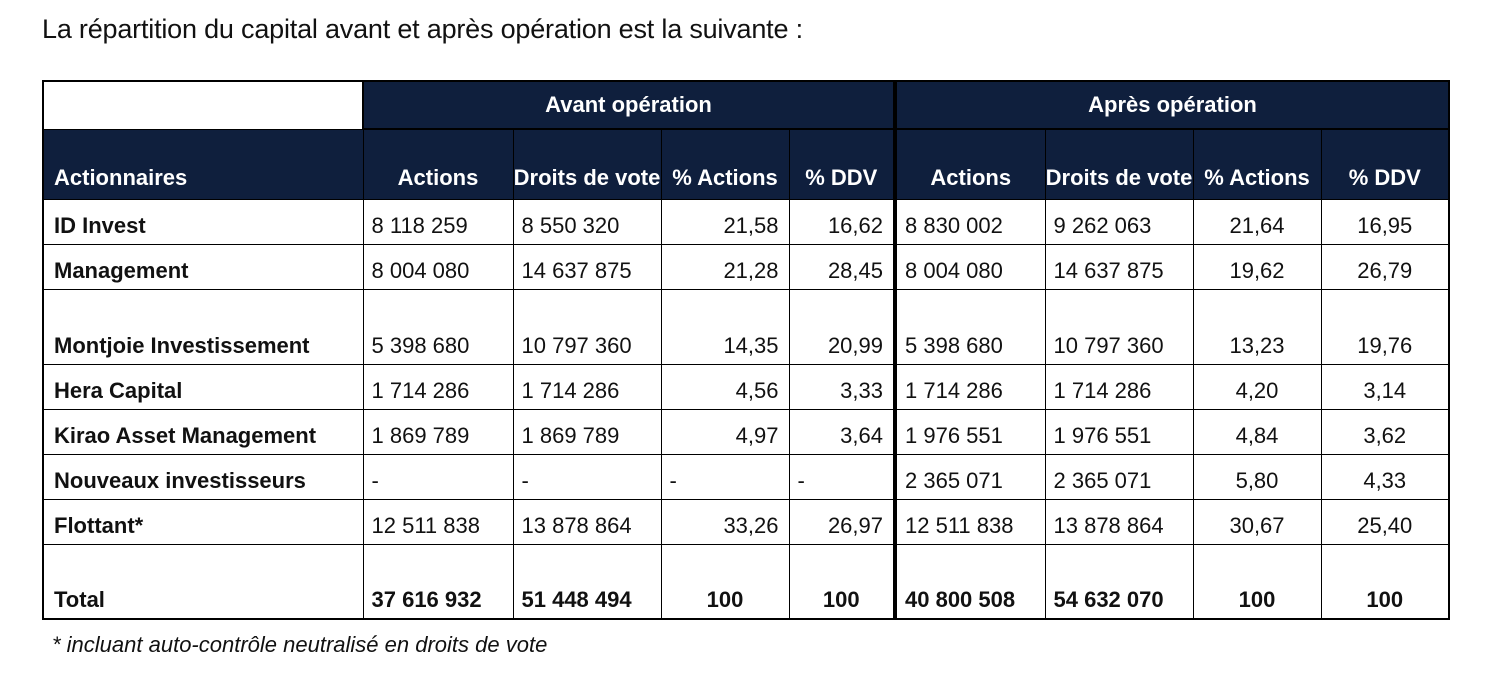 This screenshot has height=700, width=1510. Describe the element at coordinates (587, 581) in the screenshot. I see `droits-before: 51 448 494` at that location.